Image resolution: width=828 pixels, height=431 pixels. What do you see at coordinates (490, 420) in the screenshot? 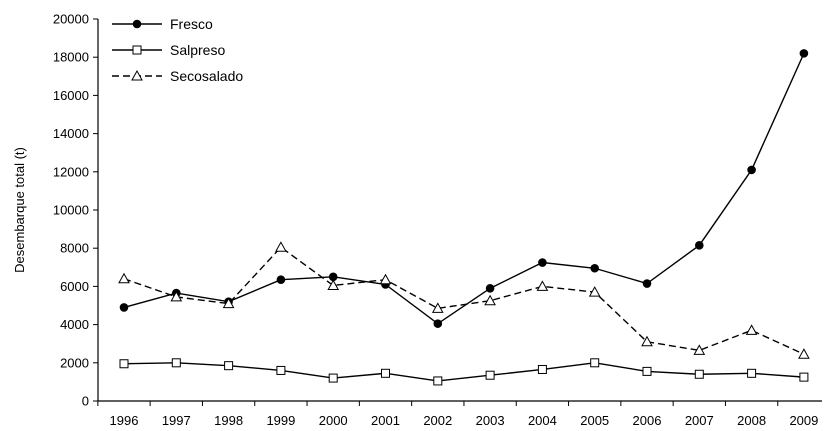
I see `x-tick-label: 2003` at bounding box center [490, 420].